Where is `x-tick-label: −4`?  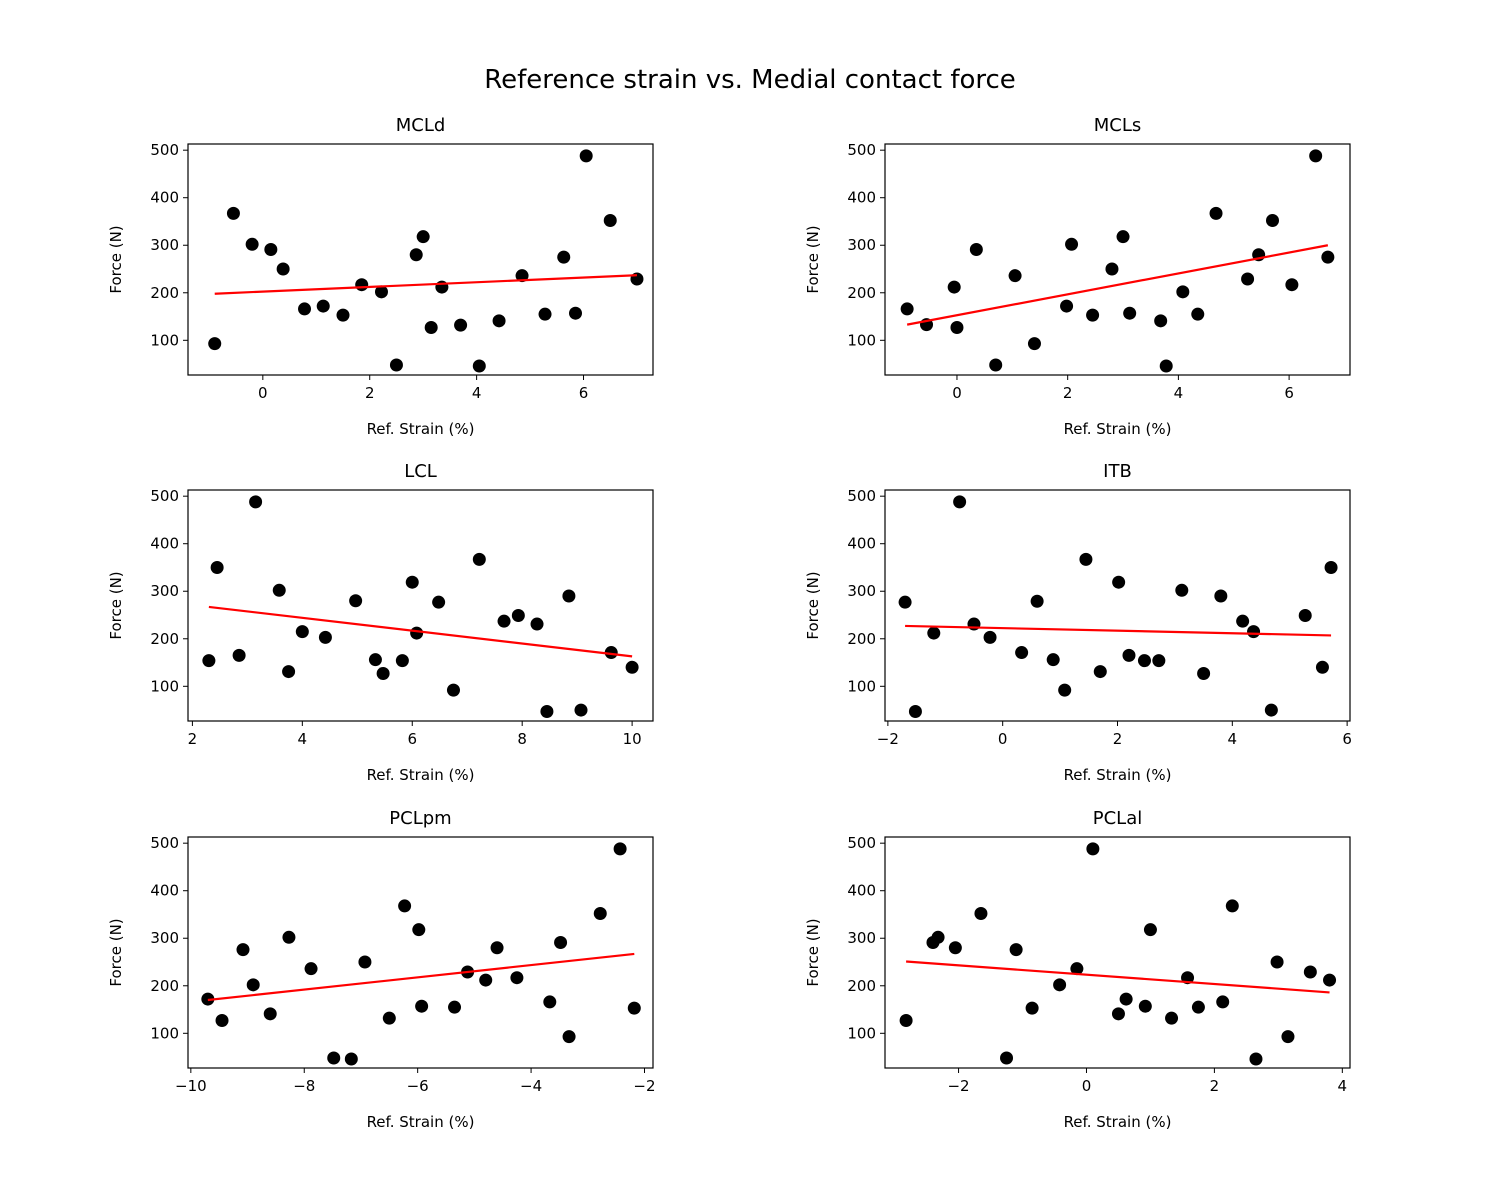 x-tick-label: −4 is located at coordinates (531, 1086).